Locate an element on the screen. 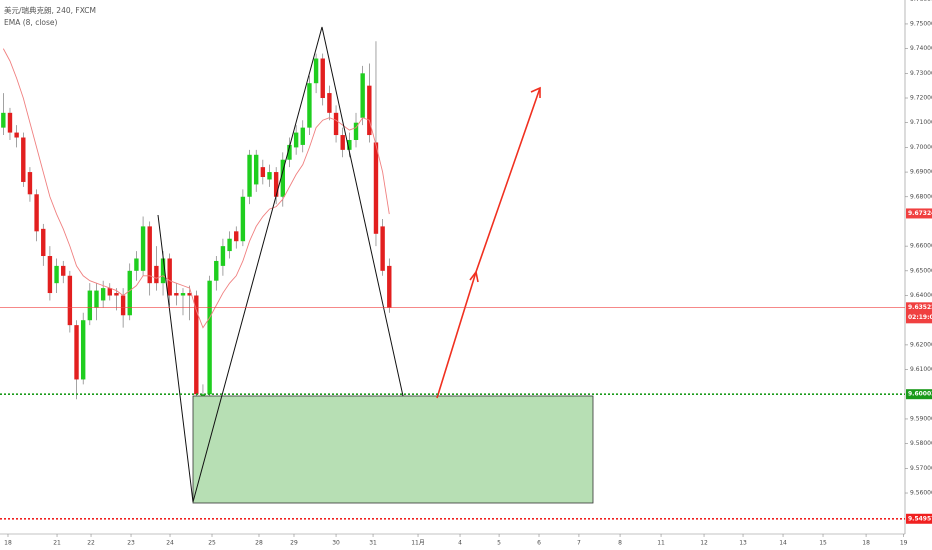 This screenshot has width=932, height=550. x-tick-label: 14 is located at coordinates (783, 543).